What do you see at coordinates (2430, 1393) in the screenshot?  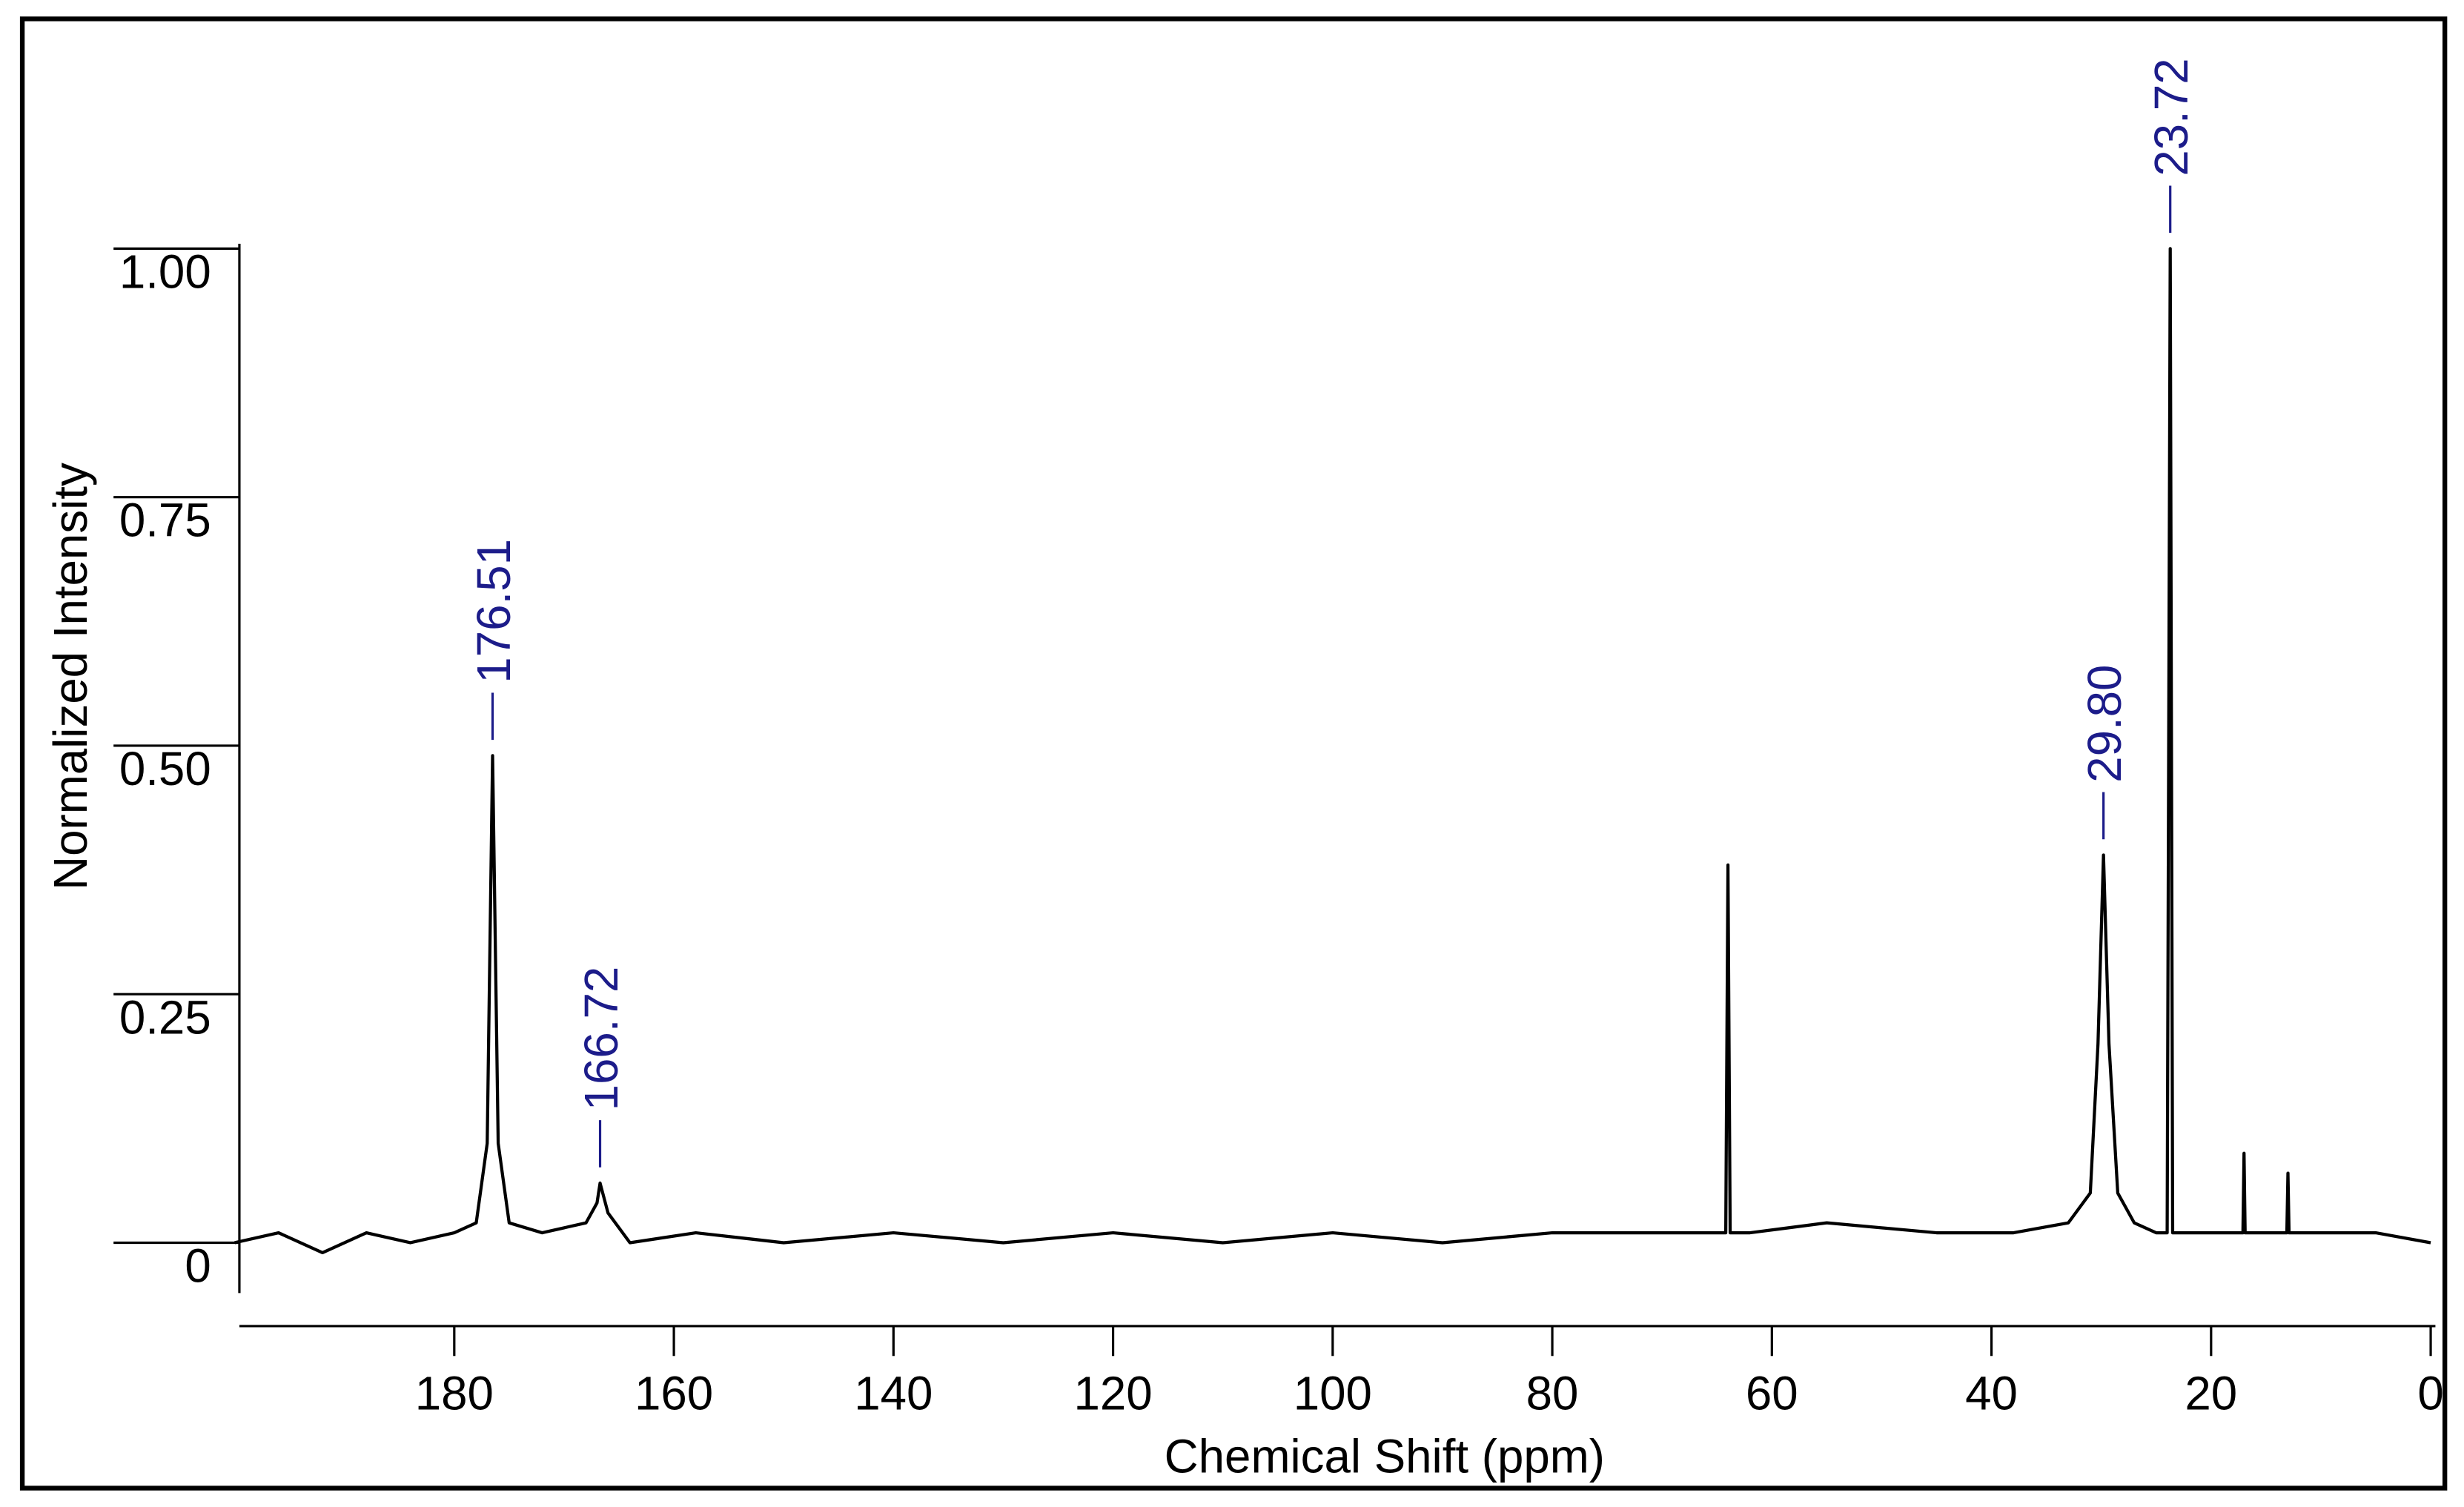 I see `x-tick-label: 0` at bounding box center [2430, 1393].